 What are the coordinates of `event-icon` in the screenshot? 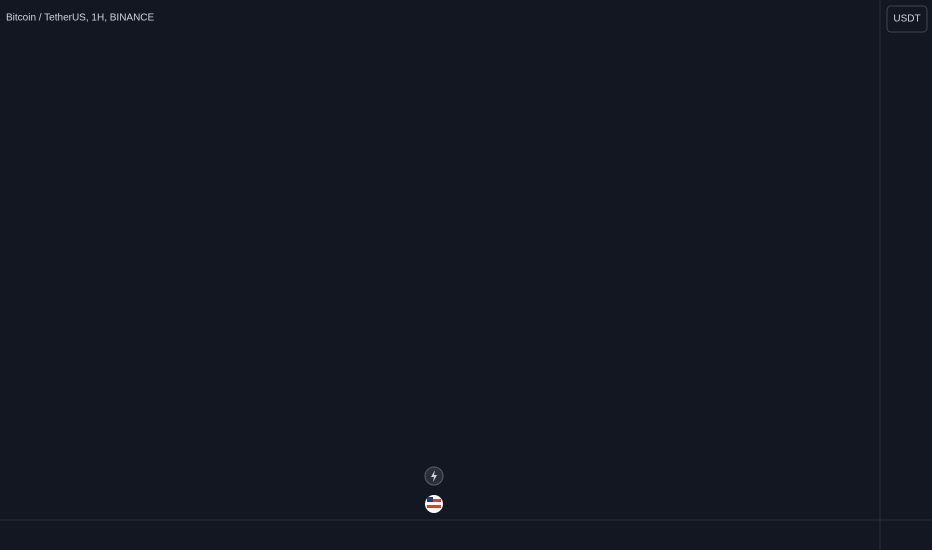 It's located at (434, 476).